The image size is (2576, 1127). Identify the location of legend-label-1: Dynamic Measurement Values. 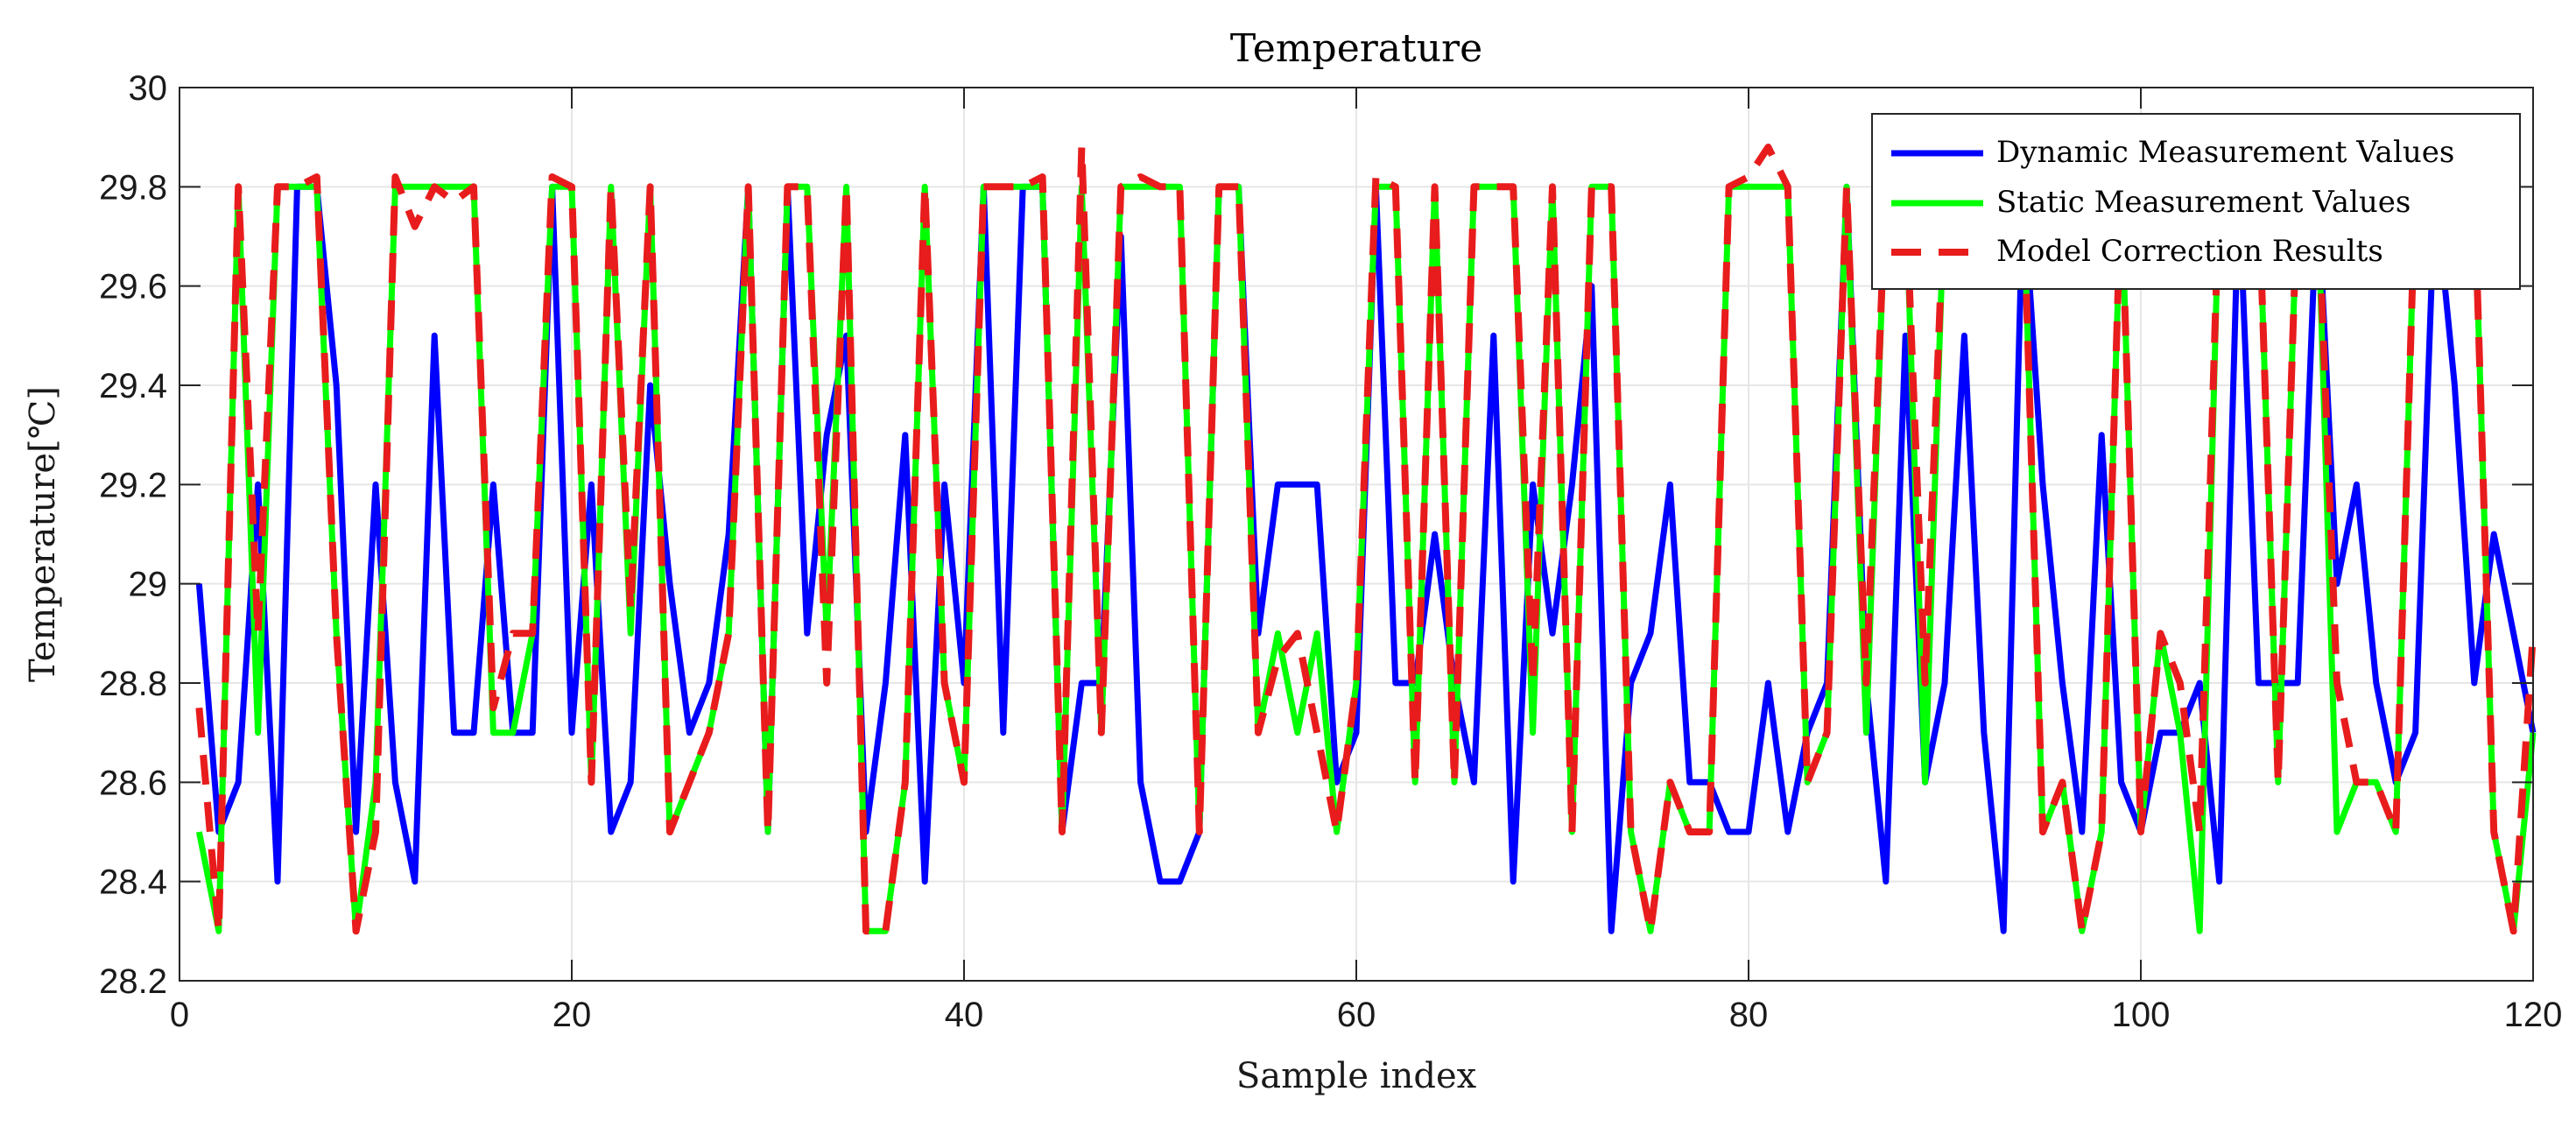
(2225, 153).